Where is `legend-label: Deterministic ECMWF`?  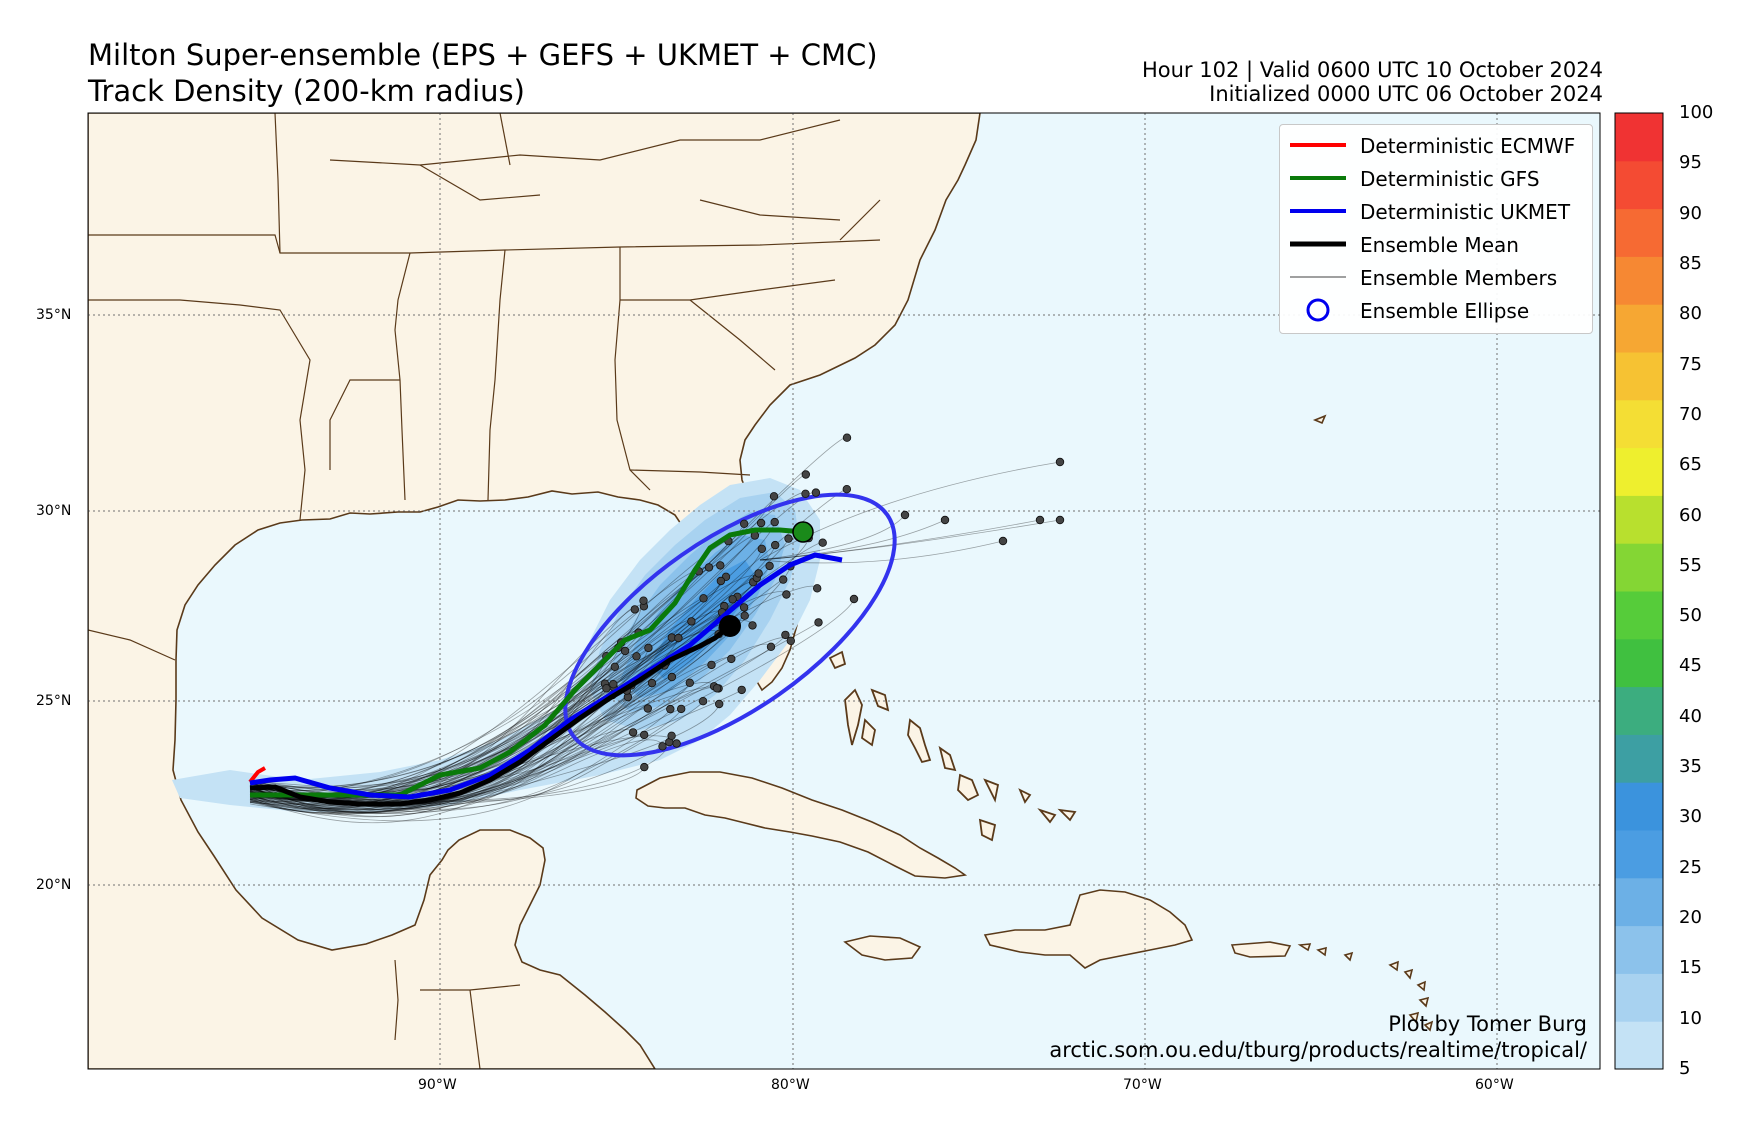 legend-label: Deterministic ECMWF is located at coordinates (1468, 146).